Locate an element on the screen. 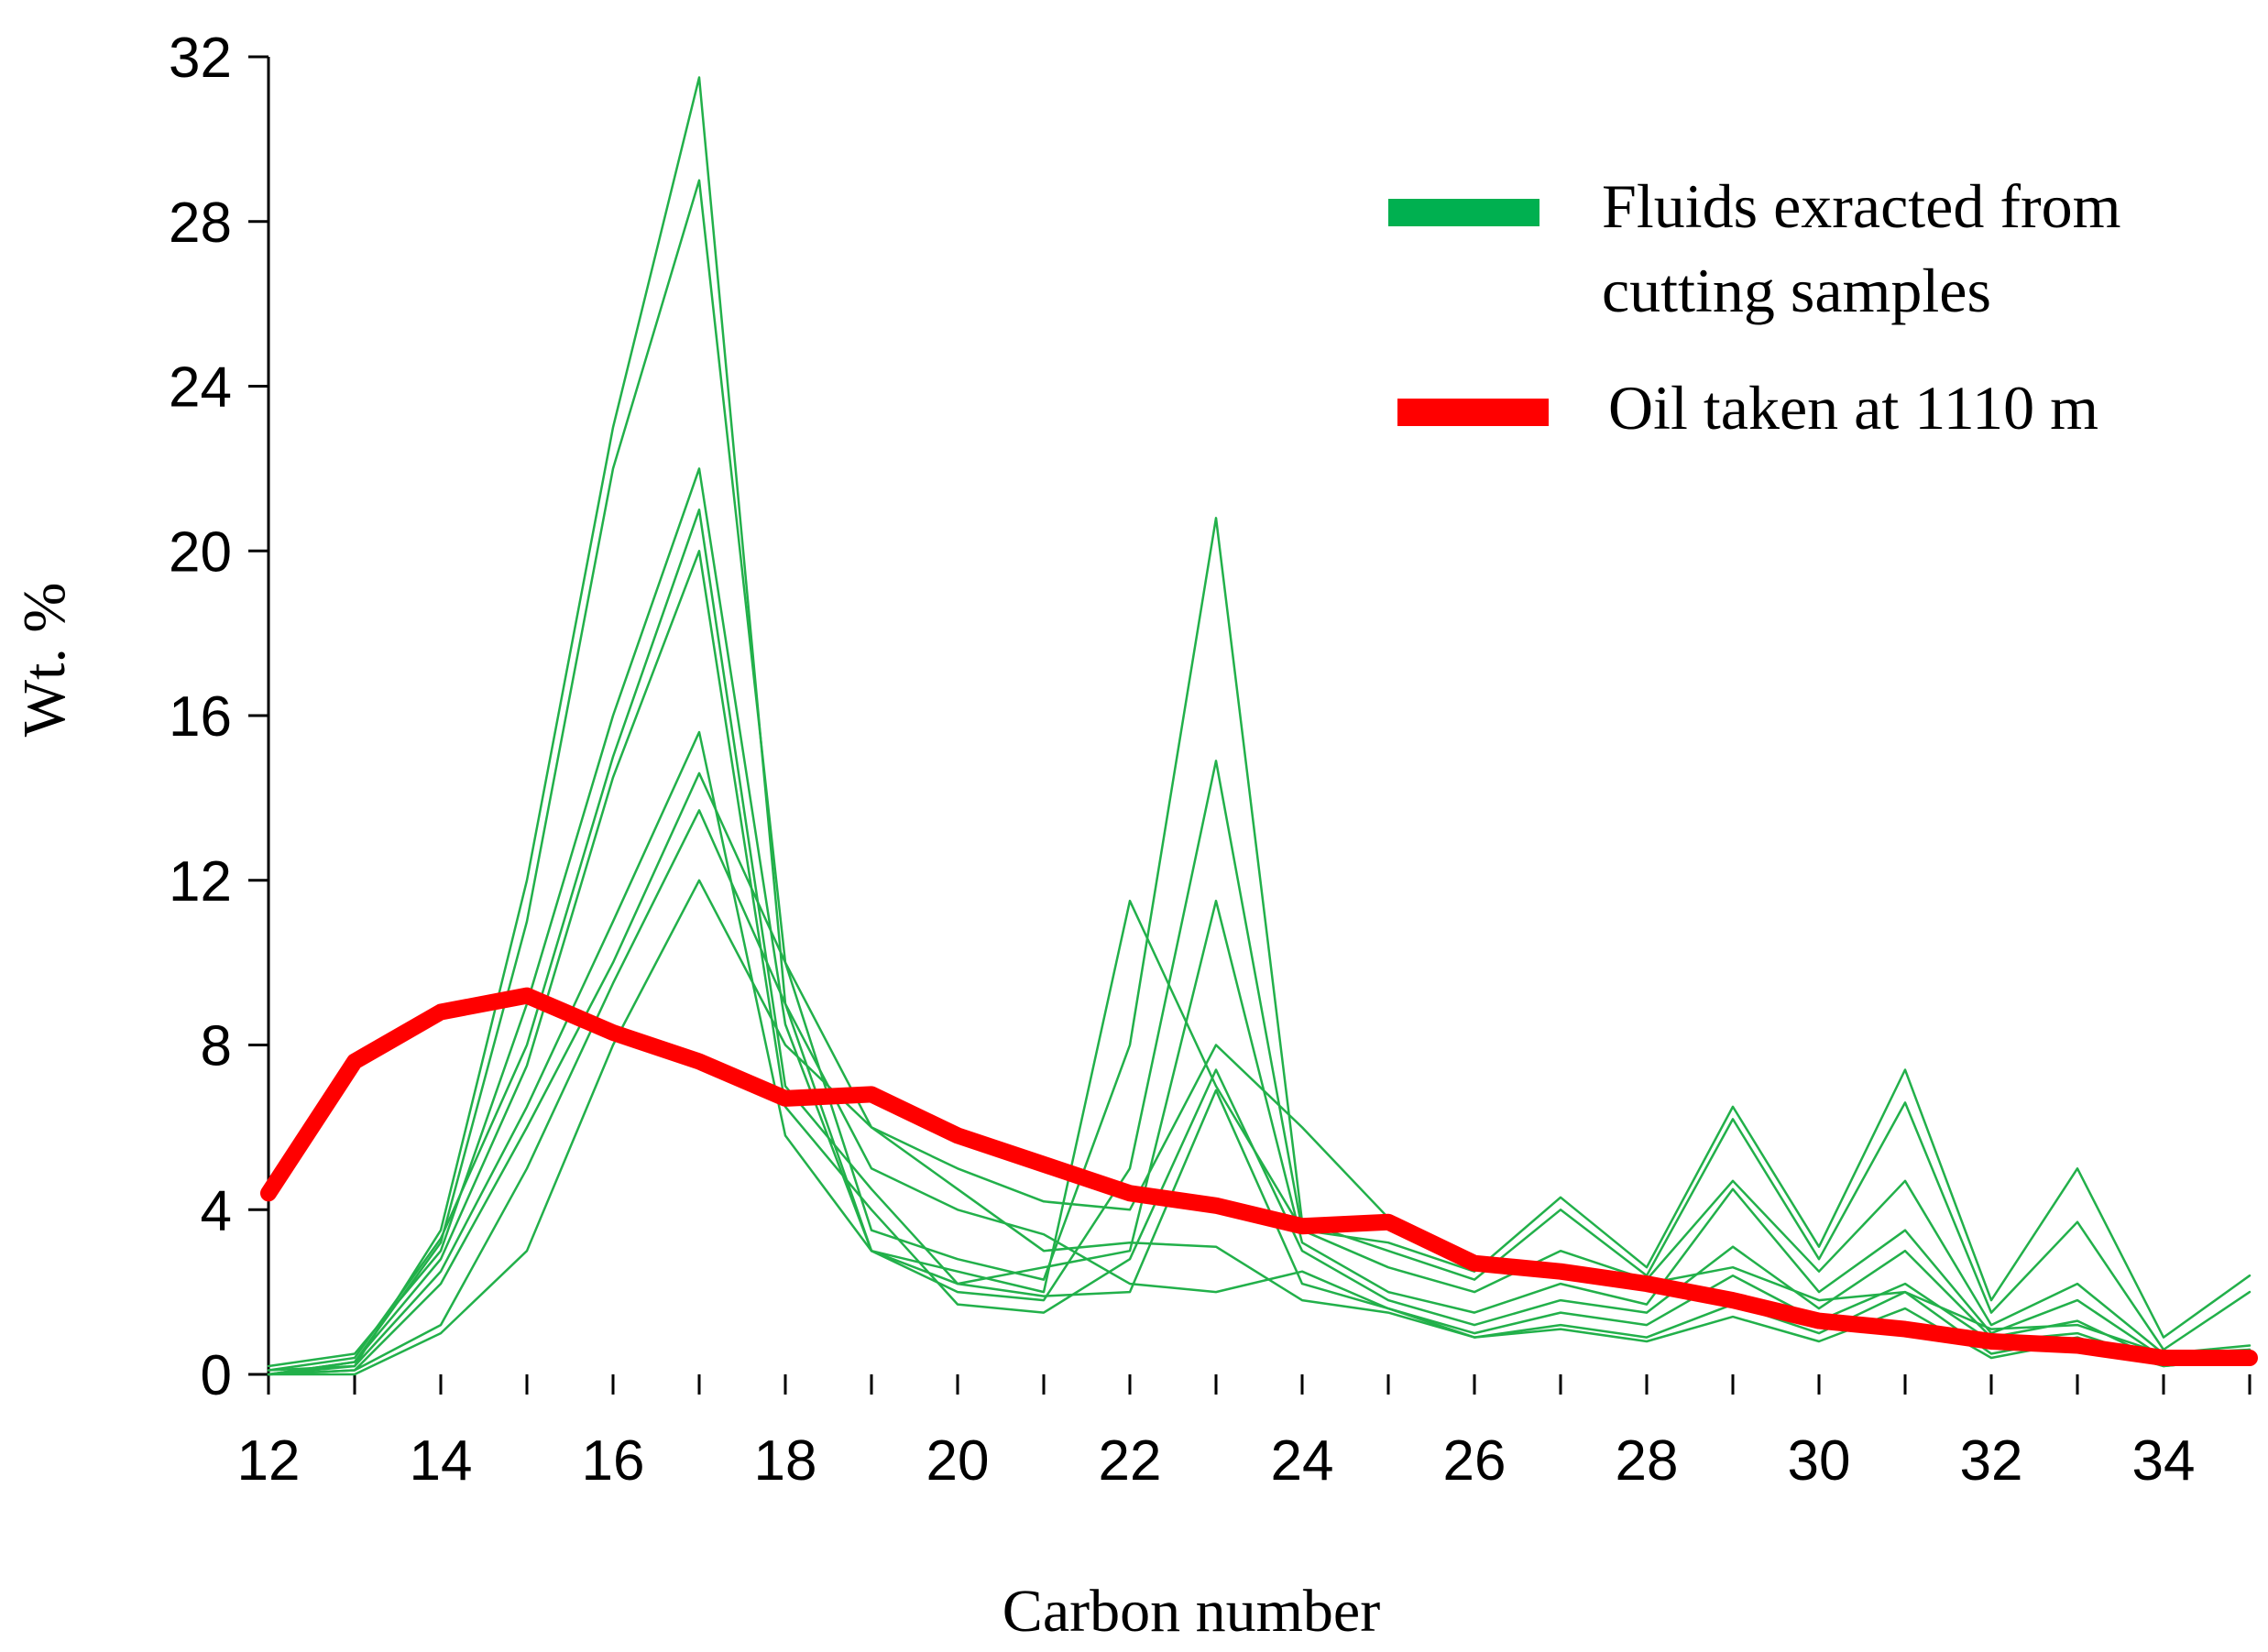 This screenshot has width=2268, height=1652. x-tick-label: 26 is located at coordinates (1475, 1461).